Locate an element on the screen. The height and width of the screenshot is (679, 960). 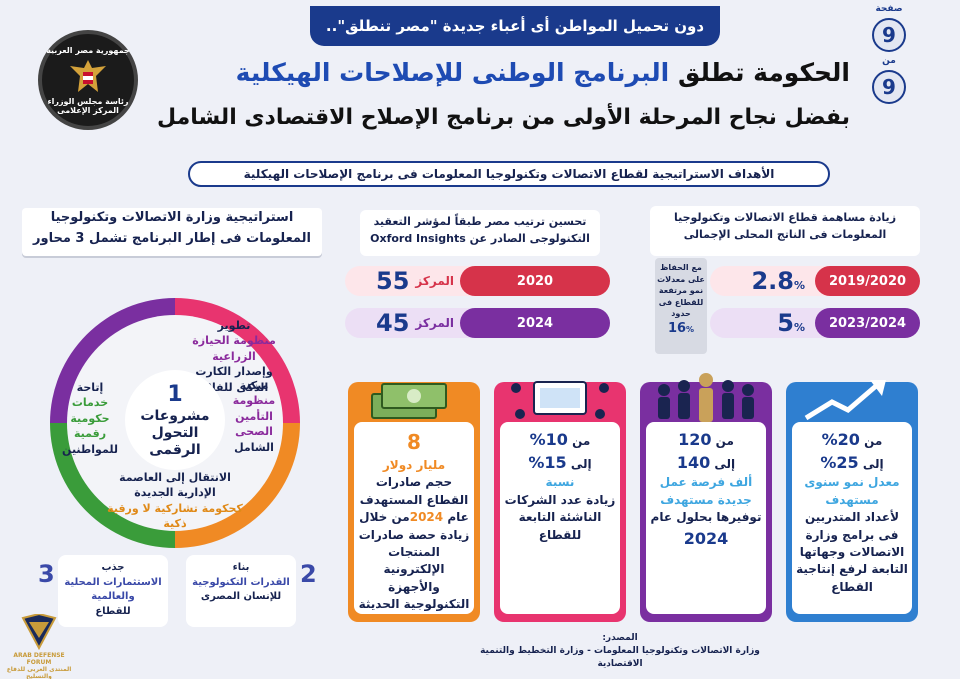
rank-value-2: 45 is located at coordinates (393, 323).